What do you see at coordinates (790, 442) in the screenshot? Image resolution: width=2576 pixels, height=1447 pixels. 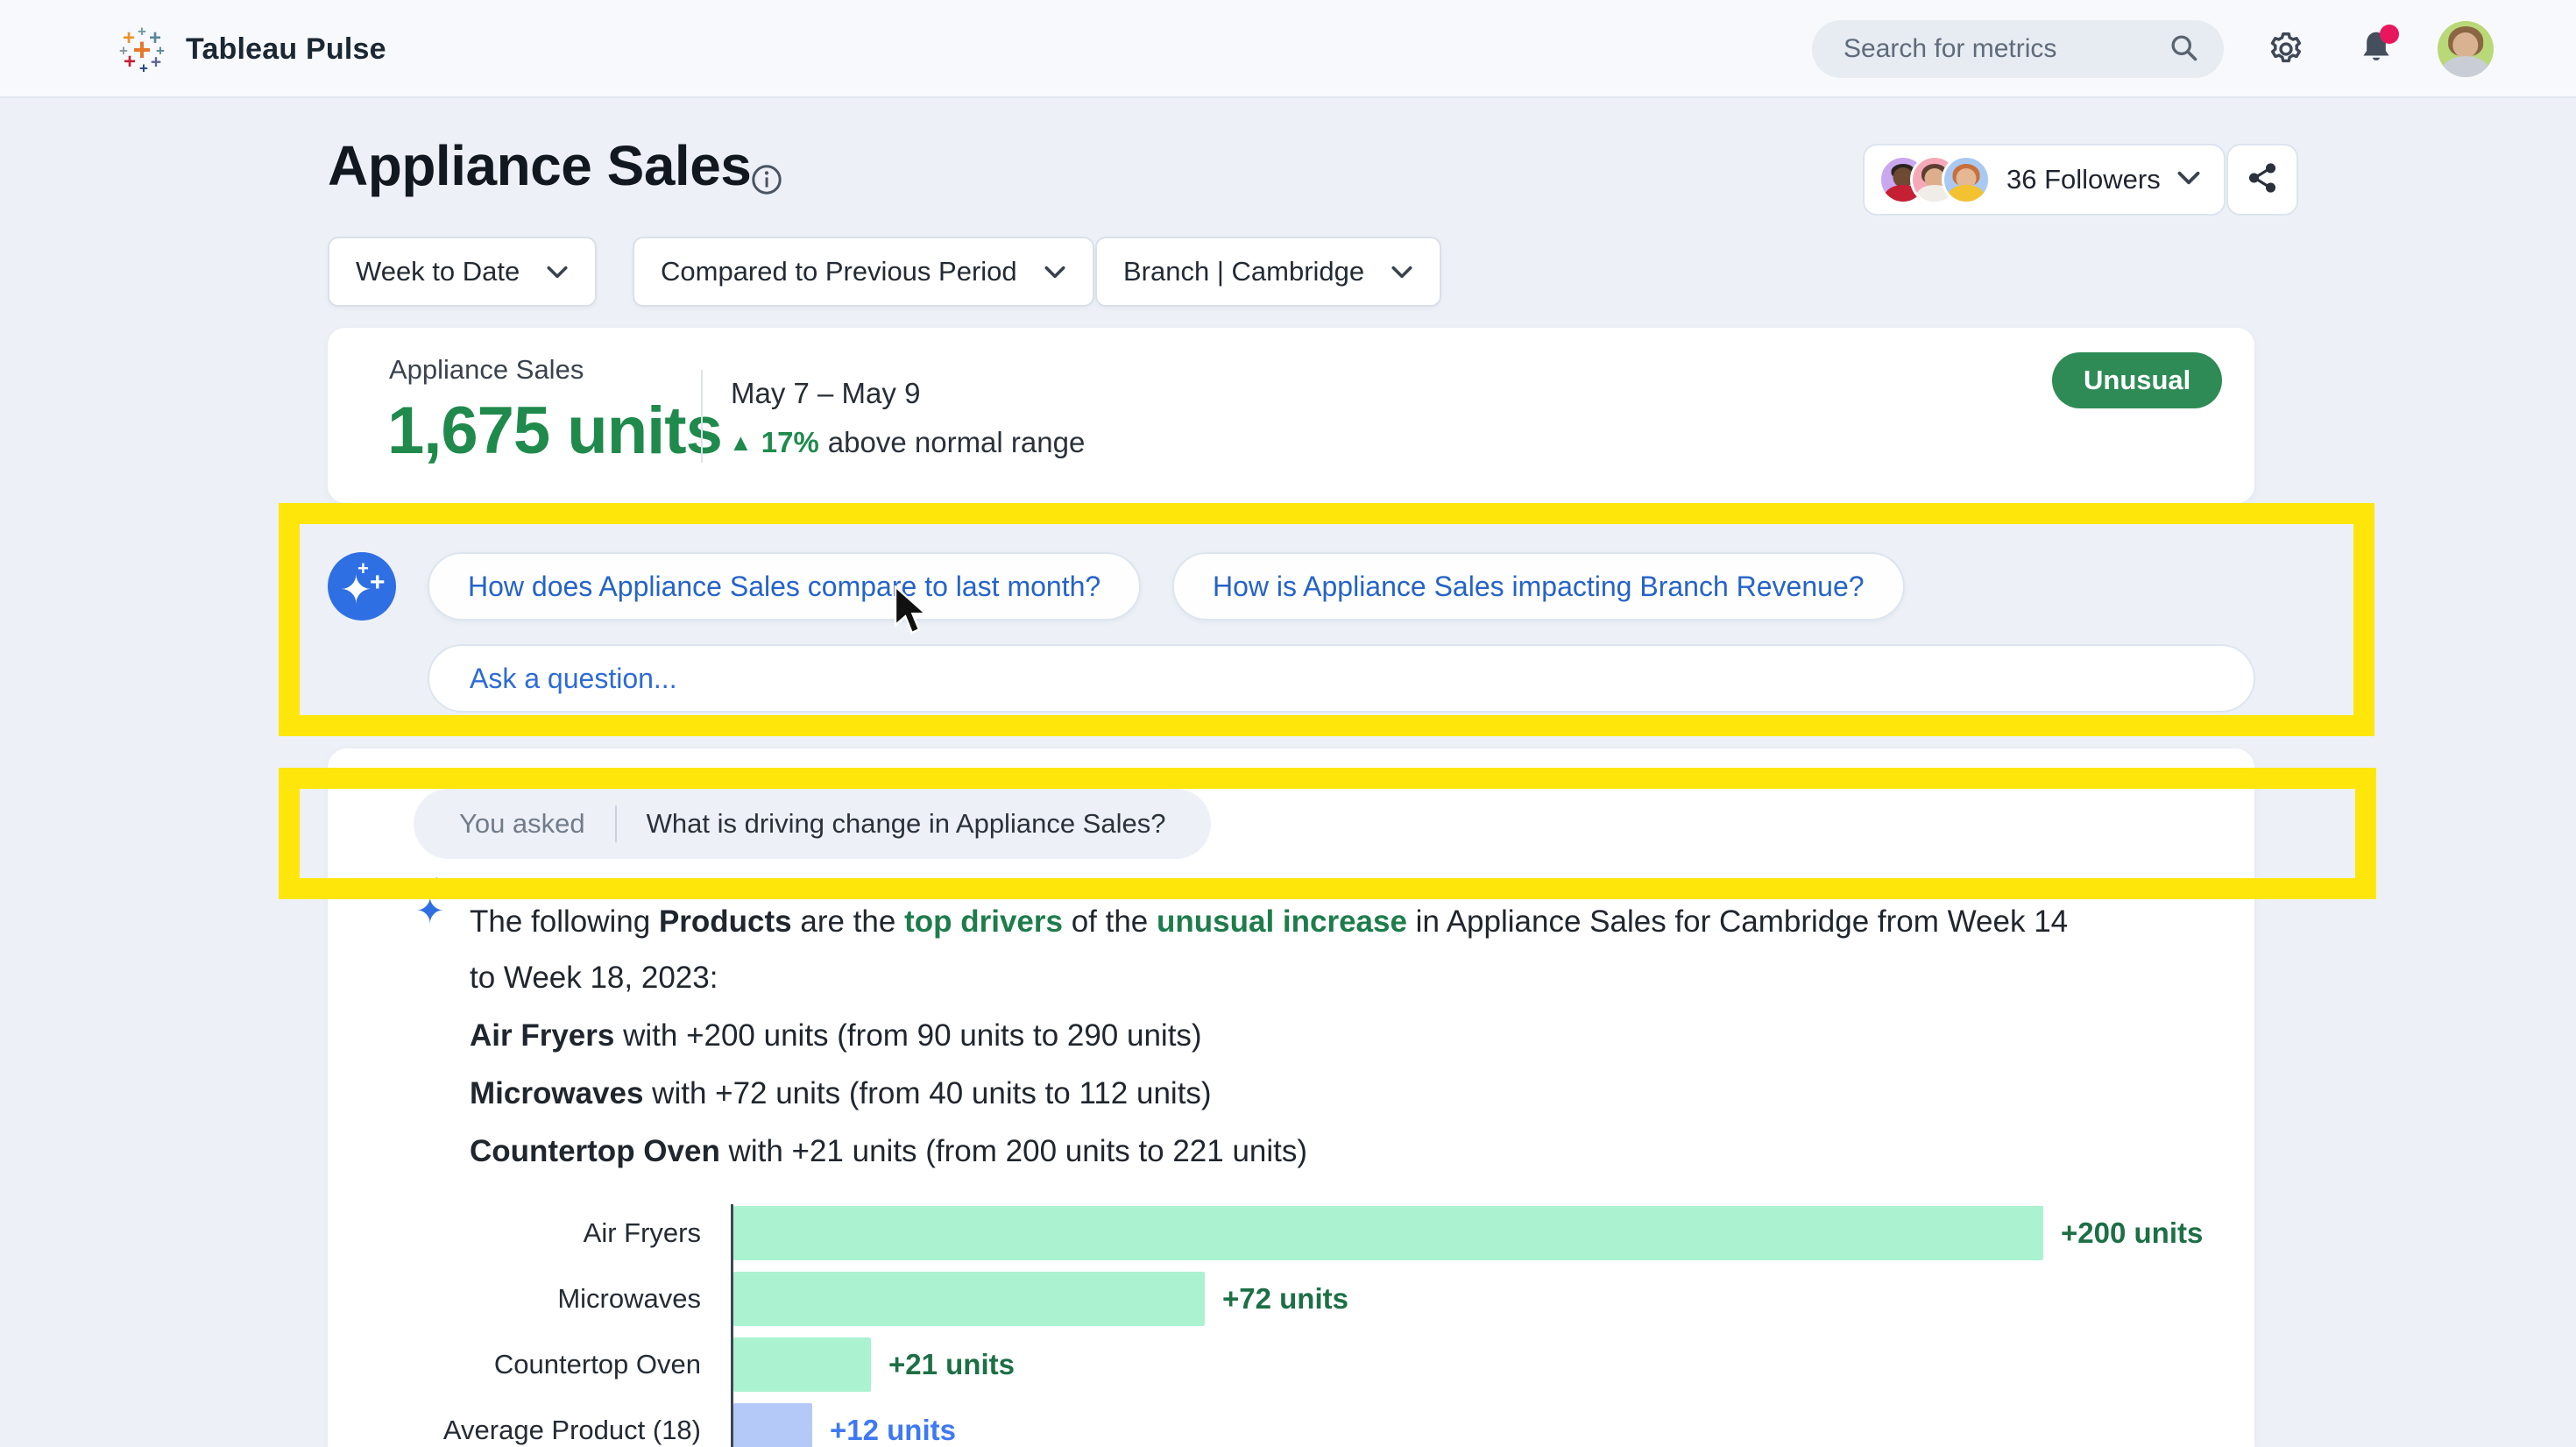 I see `delta-percent: 17%` at bounding box center [790, 442].